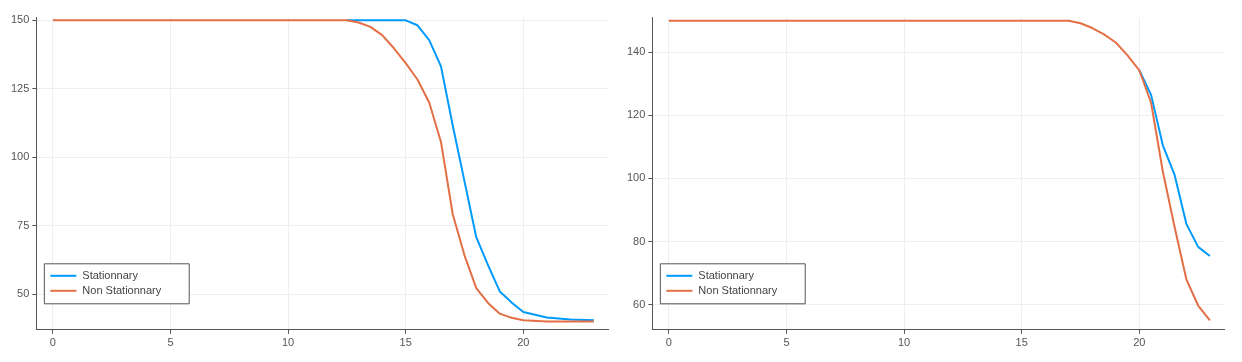 This screenshot has width=1242, height=362. Describe the element at coordinates (639, 240) in the screenshot. I see `y-tick-label: 80` at that location.